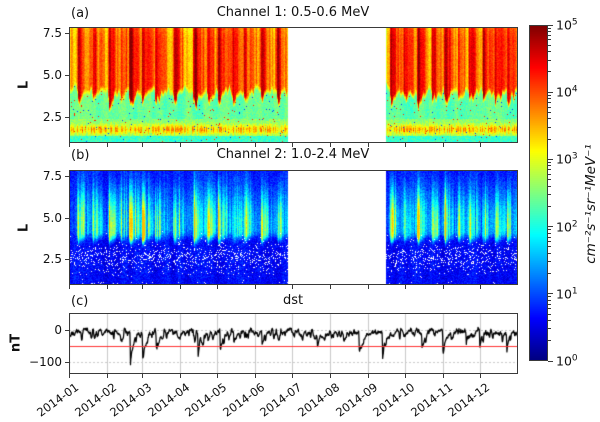 Image resolution: width=600 pixels, height=422 pixels. I want to click on x-axis-tick-label: 2014-08, so click(318, 400).